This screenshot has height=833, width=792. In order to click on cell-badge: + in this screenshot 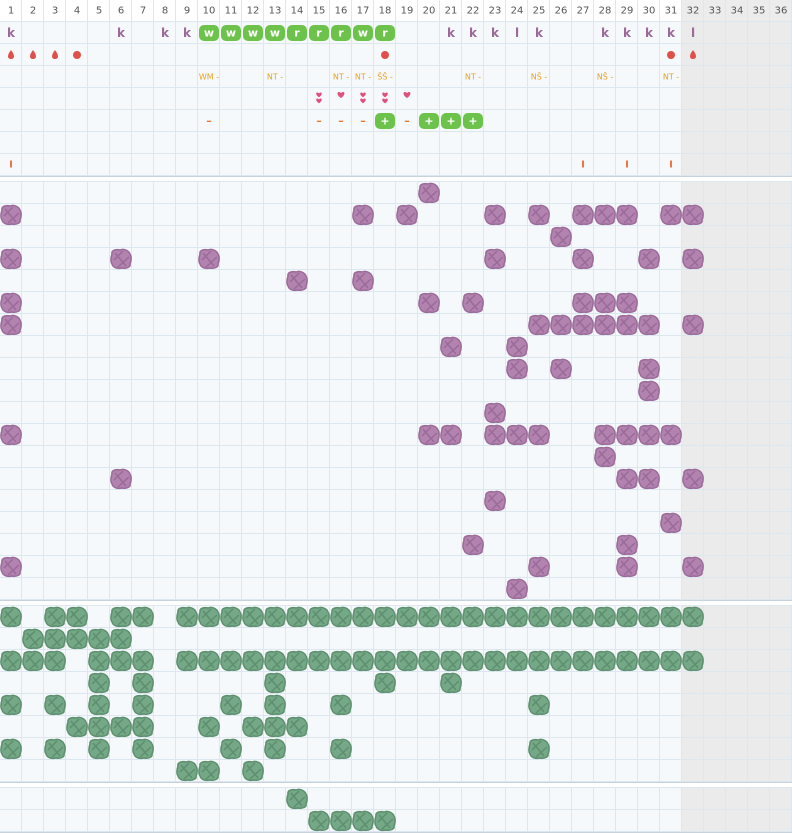, I will do `click(451, 121)`.